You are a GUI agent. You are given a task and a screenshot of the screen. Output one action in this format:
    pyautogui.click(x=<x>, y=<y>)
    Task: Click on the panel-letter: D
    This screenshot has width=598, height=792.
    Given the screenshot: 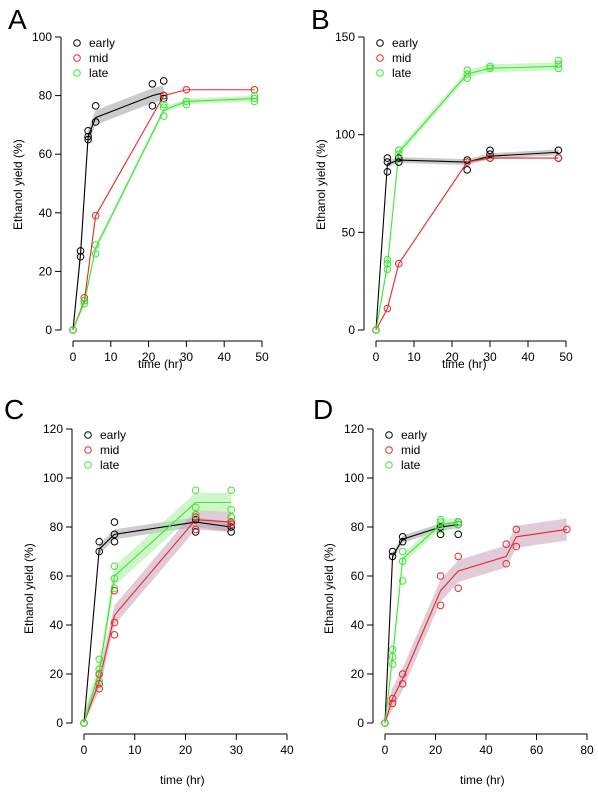 What is the action you would take?
    pyautogui.click(x=323, y=409)
    